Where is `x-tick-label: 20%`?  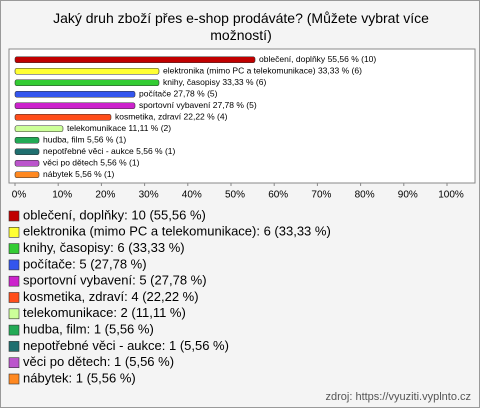
x-tick-label: 20% is located at coordinates (105, 195).